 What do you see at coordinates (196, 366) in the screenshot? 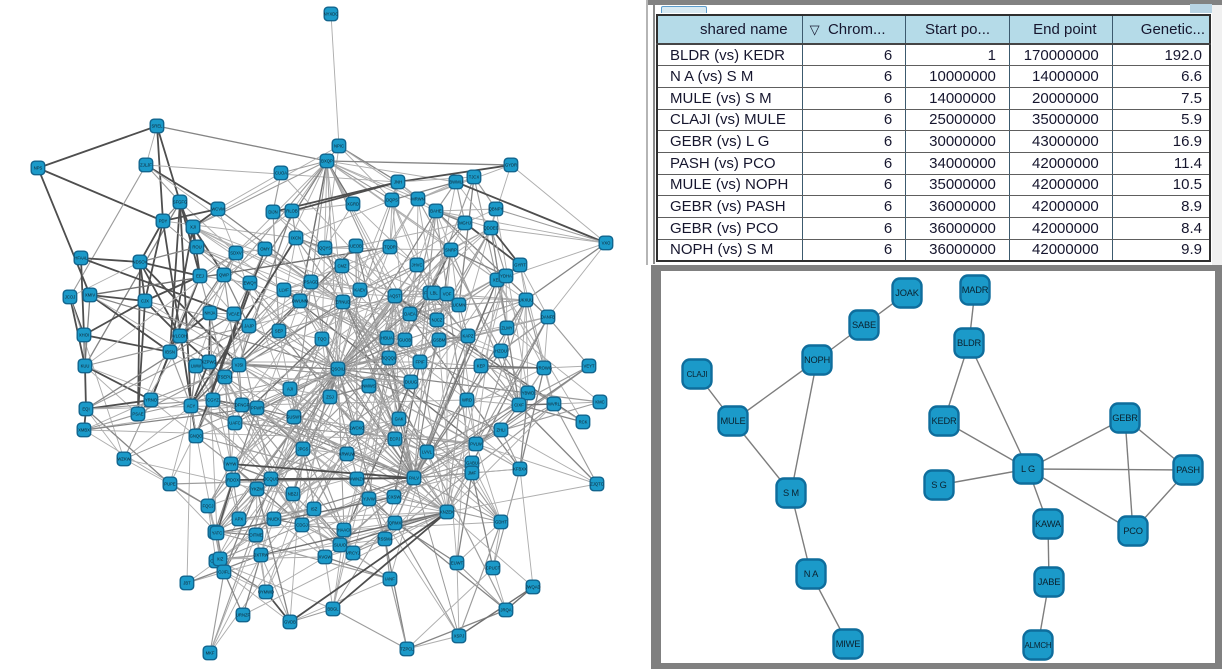
I see `svg-text: LWW` at bounding box center [196, 366].